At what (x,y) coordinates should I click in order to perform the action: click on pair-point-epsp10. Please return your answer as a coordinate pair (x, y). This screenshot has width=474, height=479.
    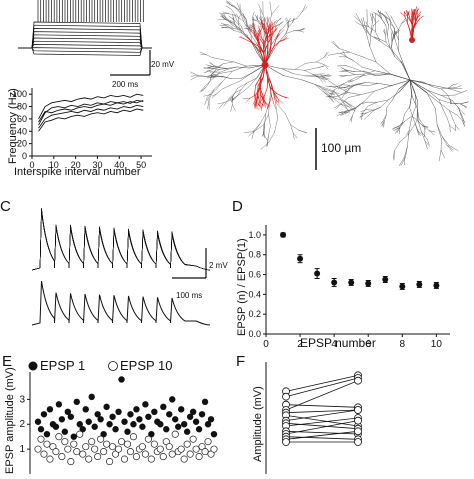
    Looking at the image, I should click on (358, 431).